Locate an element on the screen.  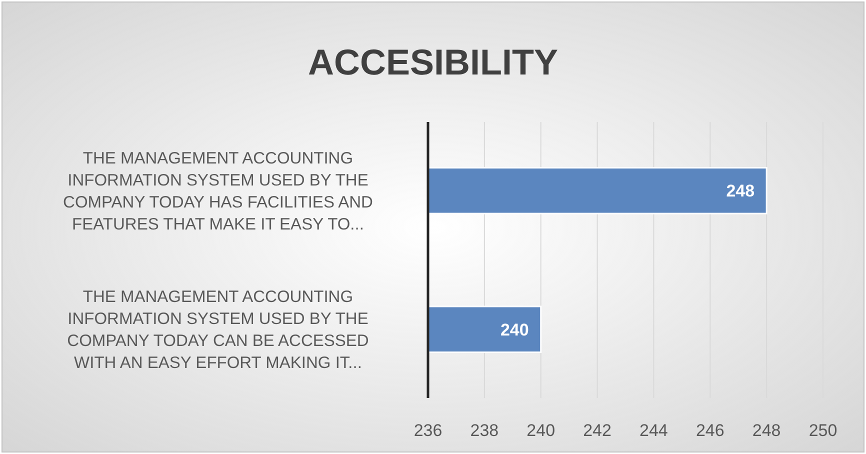
x-tick-label: 238 is located at coordinates (484, 430).